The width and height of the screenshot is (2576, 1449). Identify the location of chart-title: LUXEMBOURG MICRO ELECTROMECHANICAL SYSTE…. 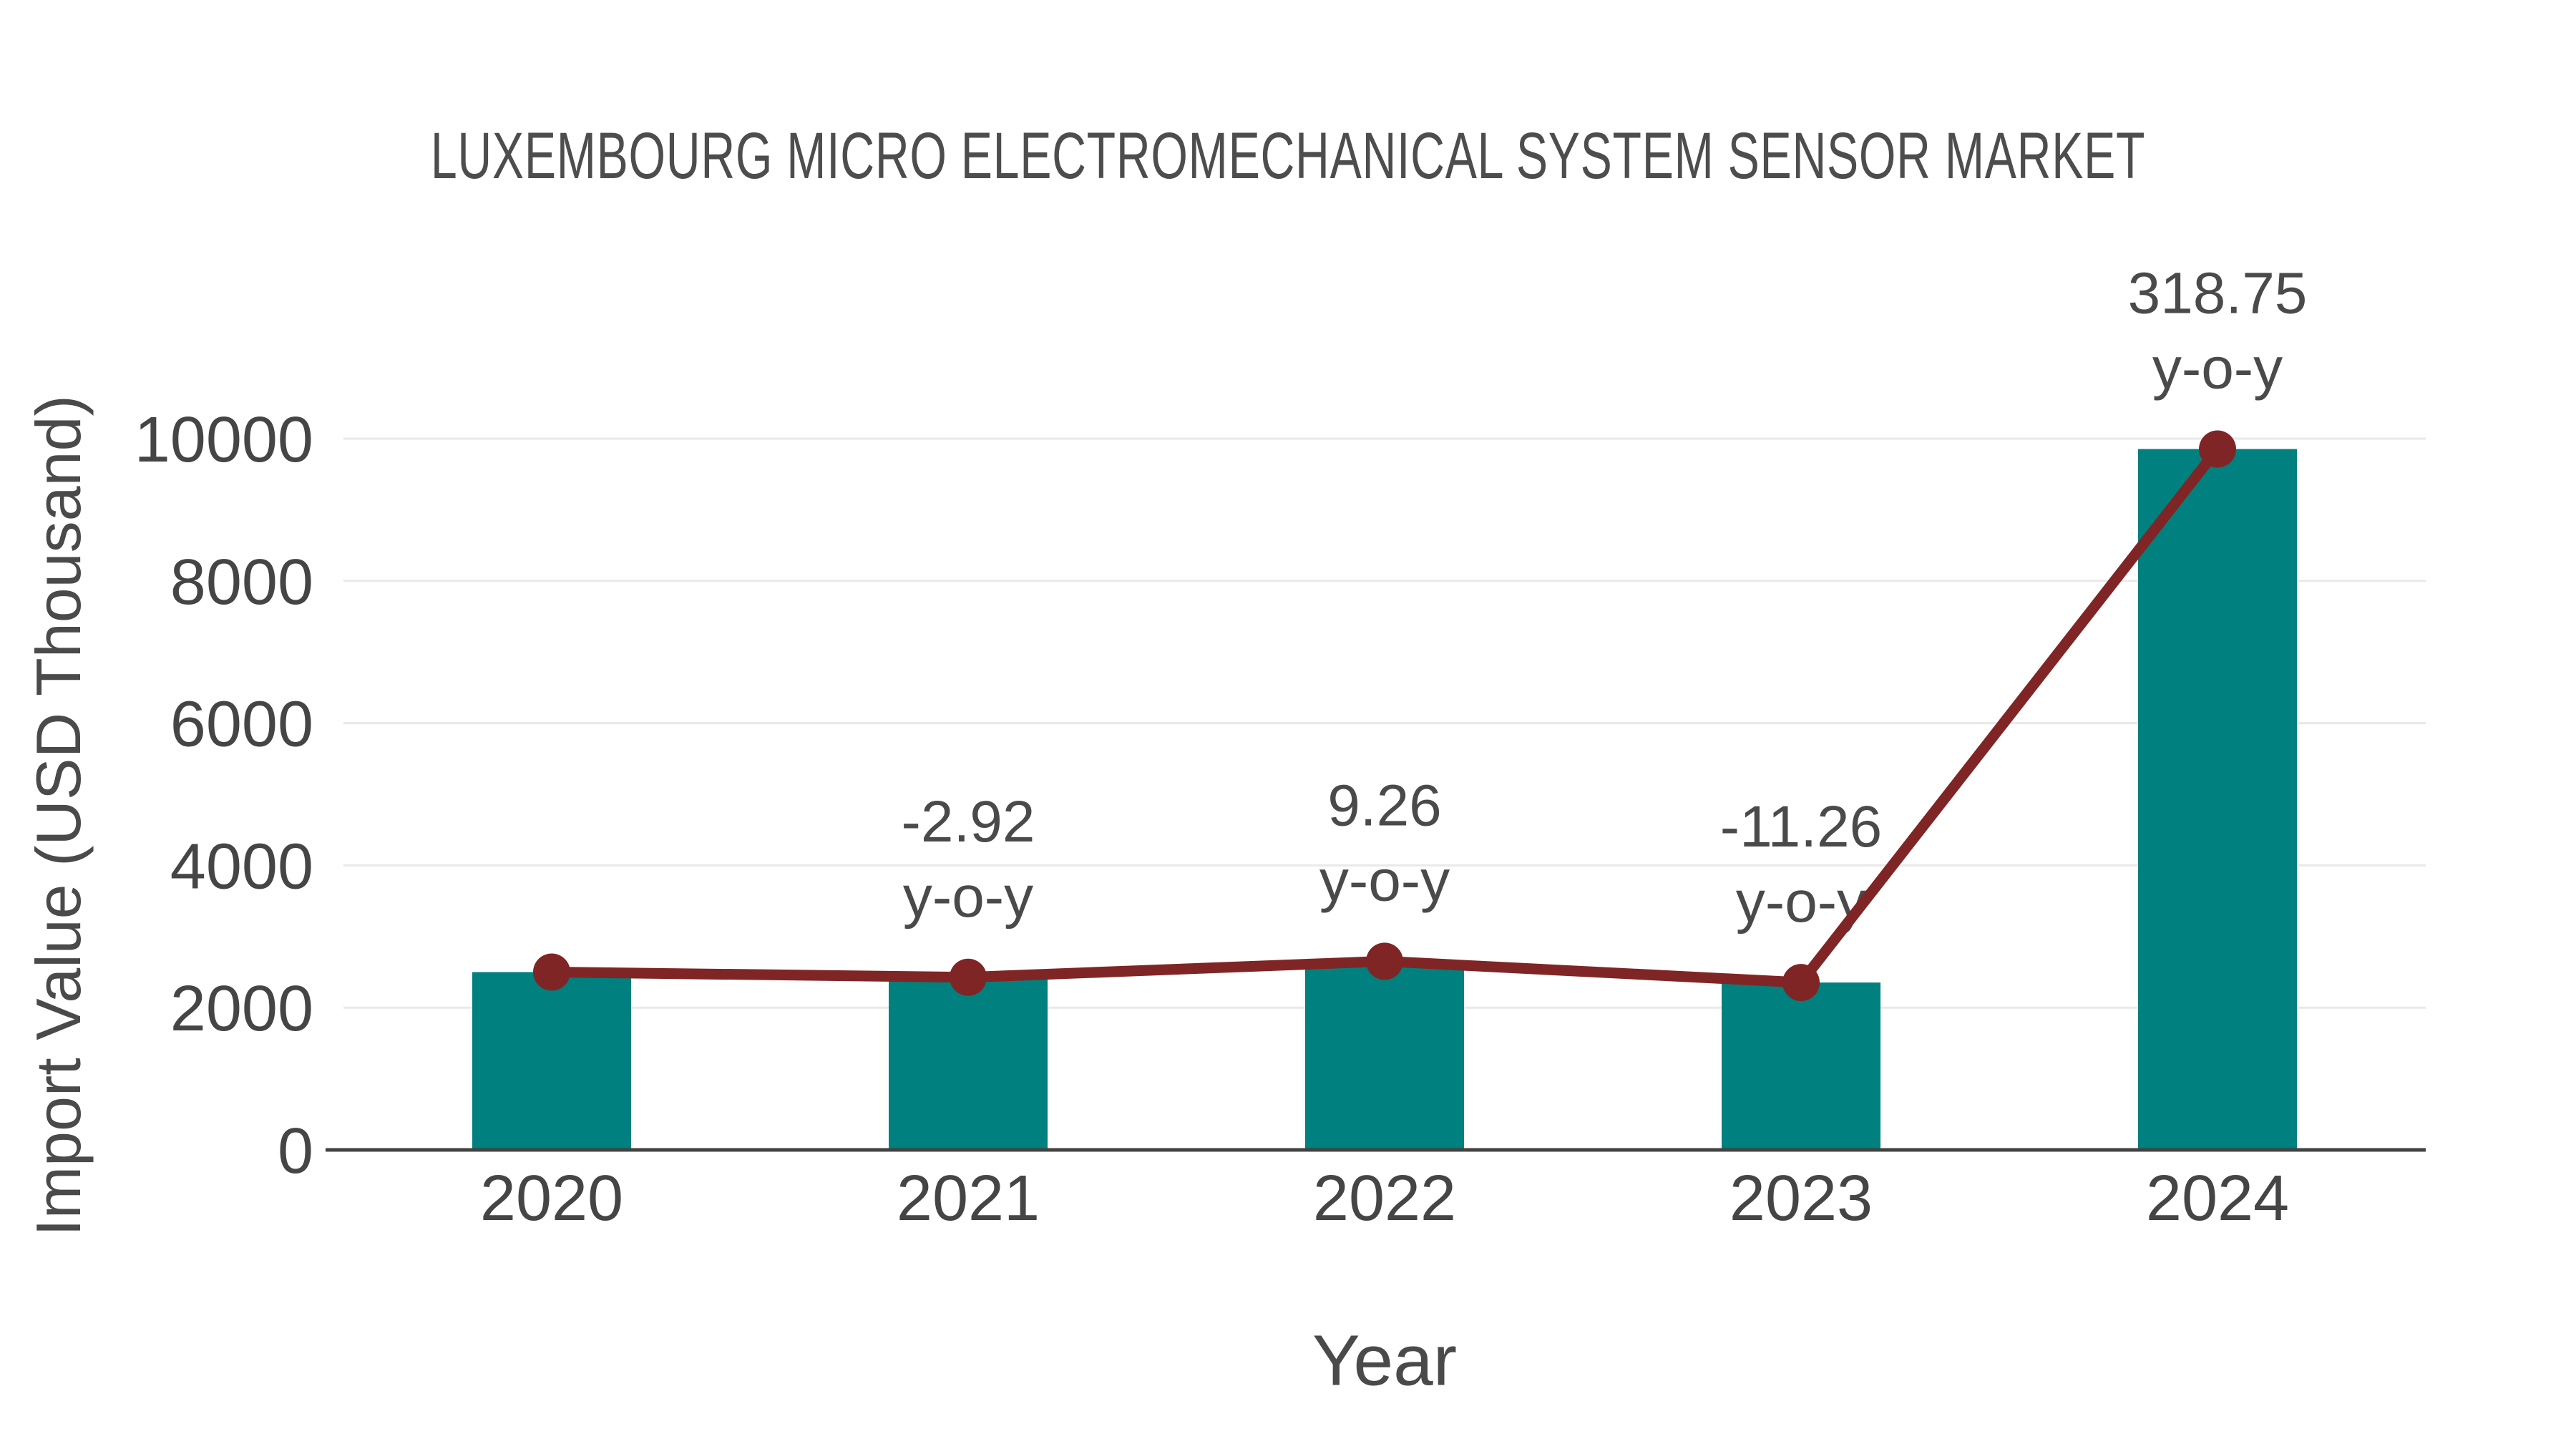
(1288, 155).